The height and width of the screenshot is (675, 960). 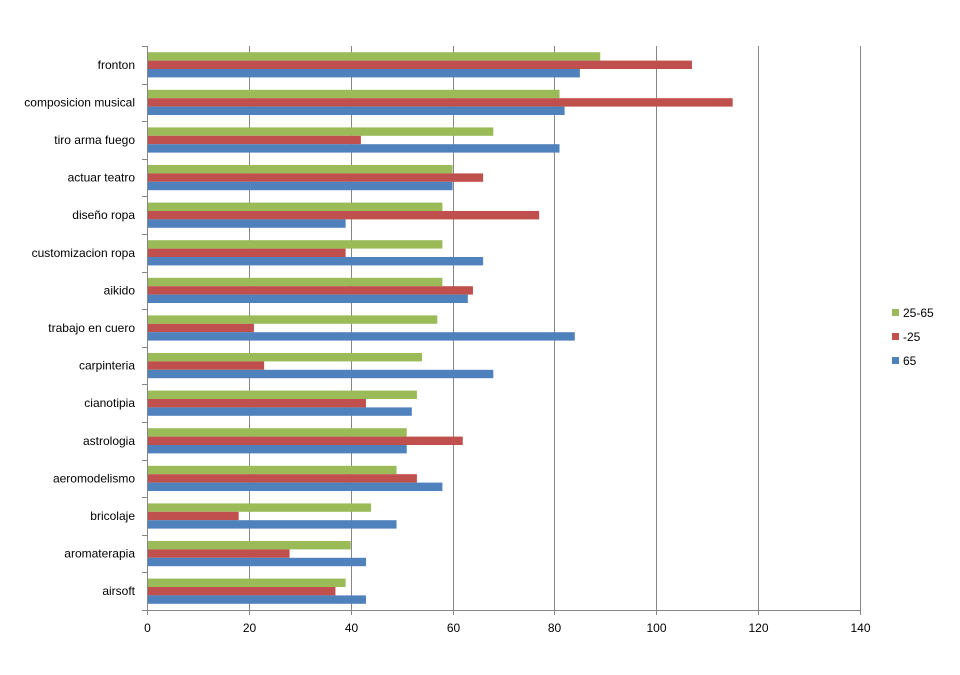 I want to click on bar-25-65-aromaterapia, so click(x=249, y=545).